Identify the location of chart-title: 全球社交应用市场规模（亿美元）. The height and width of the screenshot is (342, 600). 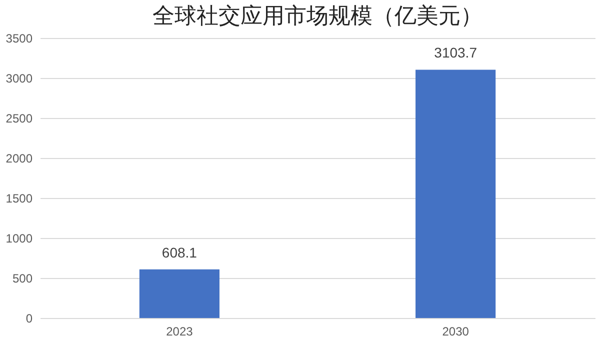
(317, 15).